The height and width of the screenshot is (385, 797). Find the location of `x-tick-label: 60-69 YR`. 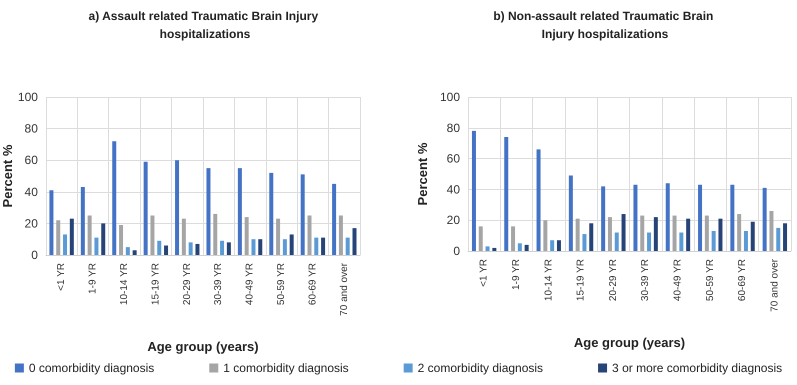

x-tick-label: 60-69 YR is located at coordinates (742, 280).